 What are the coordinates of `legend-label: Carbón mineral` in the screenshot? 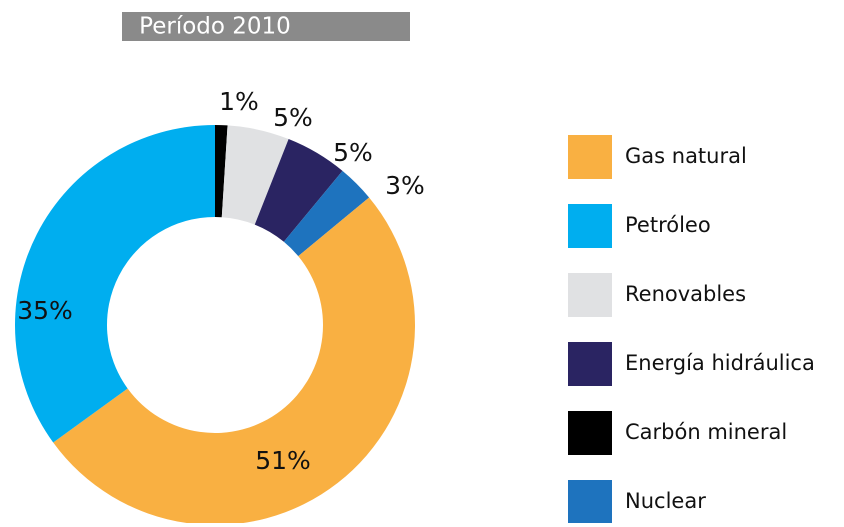 It's located at (706, 432).